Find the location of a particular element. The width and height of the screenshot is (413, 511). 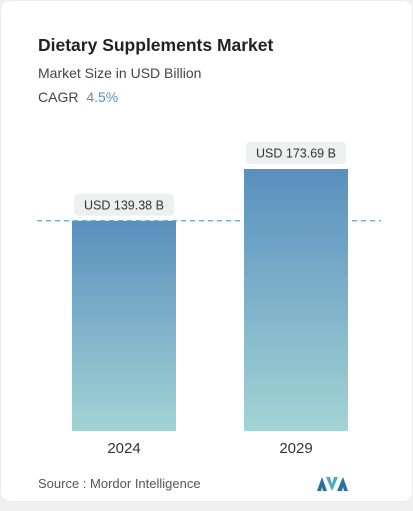

x-tick-label-2029: 2029 is located at coordinates (295, 448).